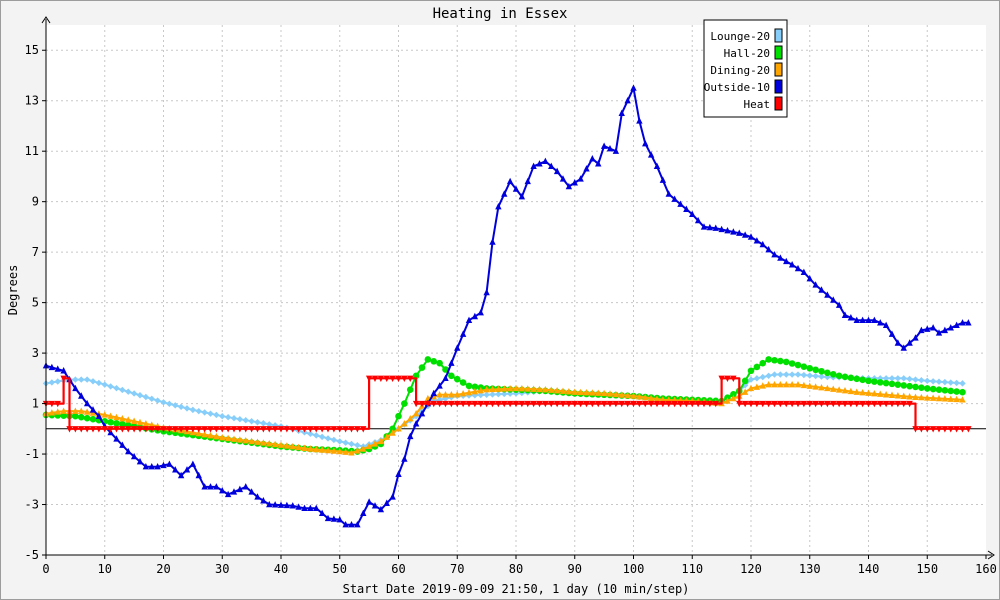 The image size is (1000, 600). I want to click on y-tick-label: 11, so click(32, 151).